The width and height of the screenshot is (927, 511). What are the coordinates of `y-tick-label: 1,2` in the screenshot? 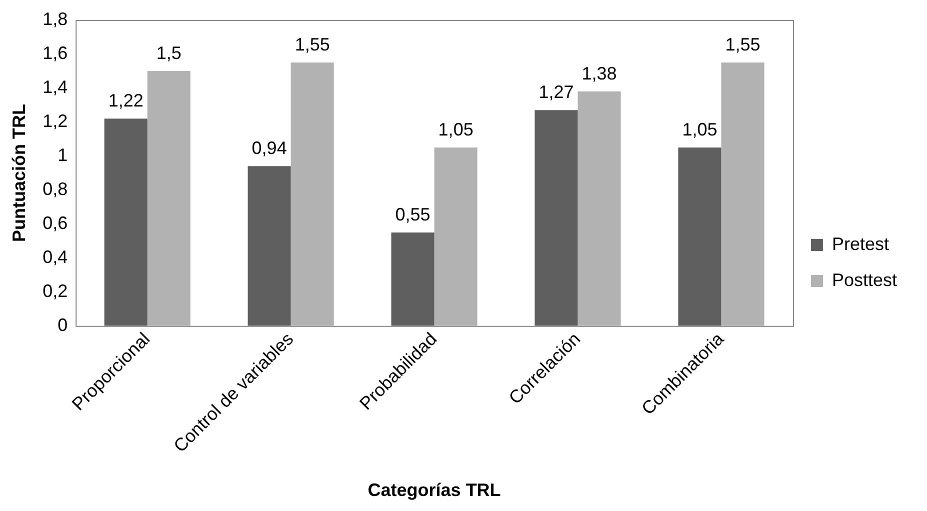 It's located at (55, 120).